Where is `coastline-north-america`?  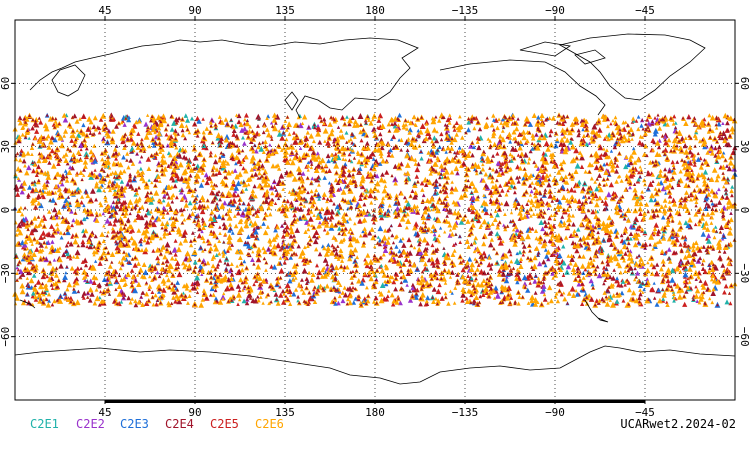 coastline-north-america is located at coordinates (522, 87).